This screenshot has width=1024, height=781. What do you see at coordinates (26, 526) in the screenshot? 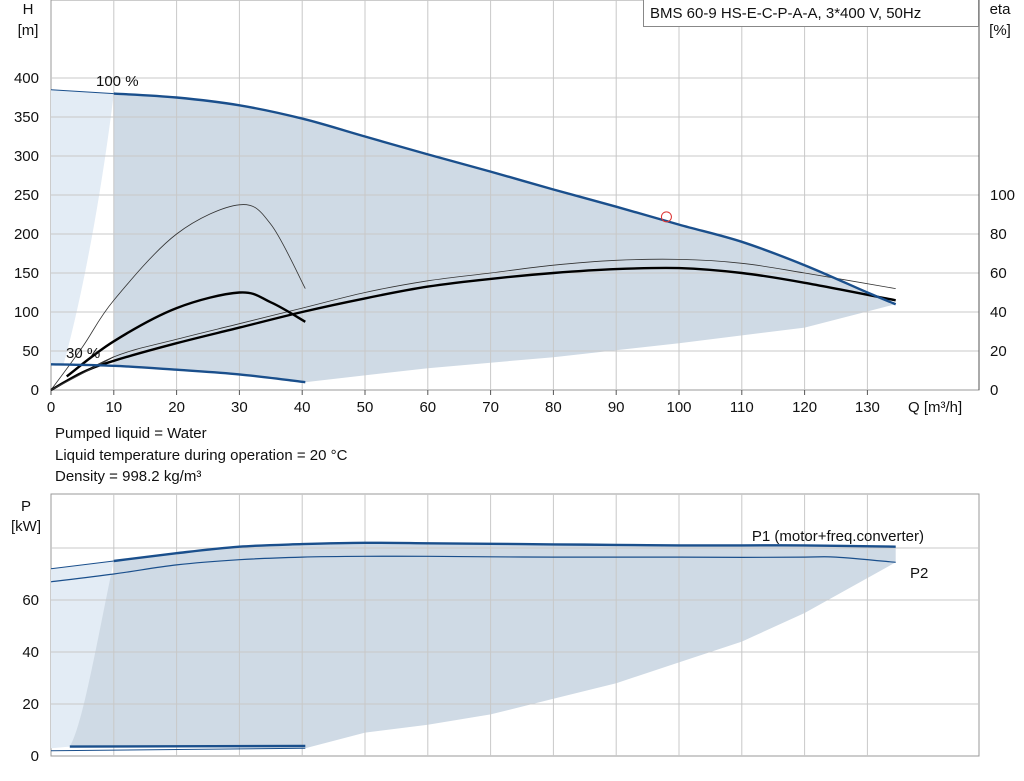
I see `p-axis-label-unit: [kW]` at bounding box center [26, 526].